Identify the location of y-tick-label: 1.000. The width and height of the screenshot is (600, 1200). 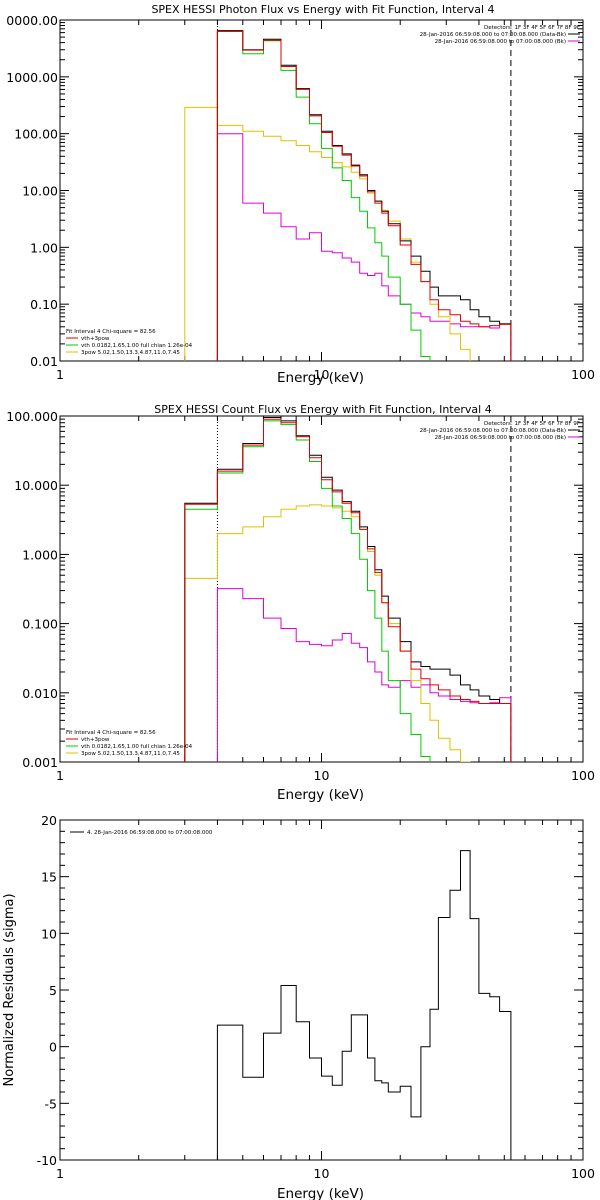
(40, 554).